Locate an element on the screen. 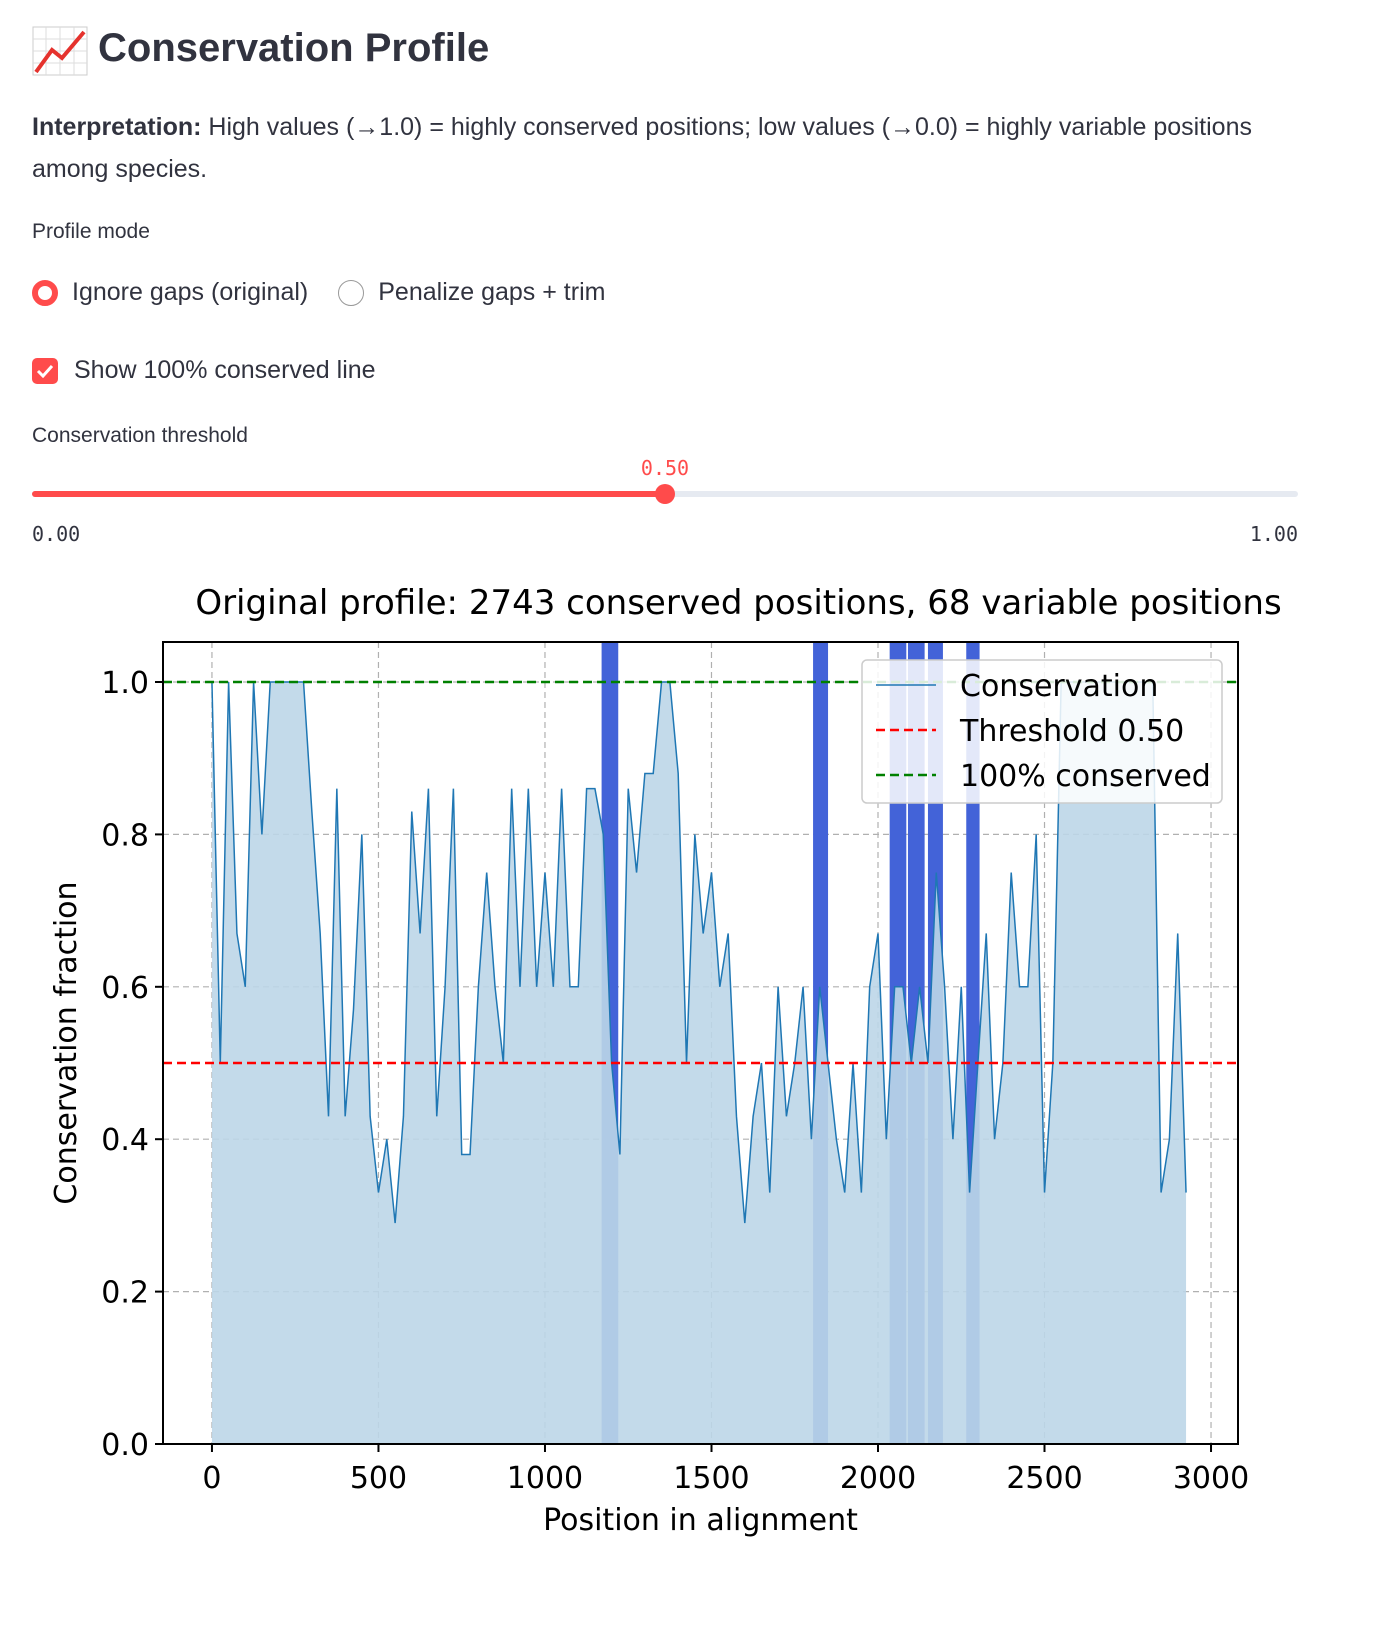 The image size is (1395, 1643). slider-fill is located at coordinates (348, 494).